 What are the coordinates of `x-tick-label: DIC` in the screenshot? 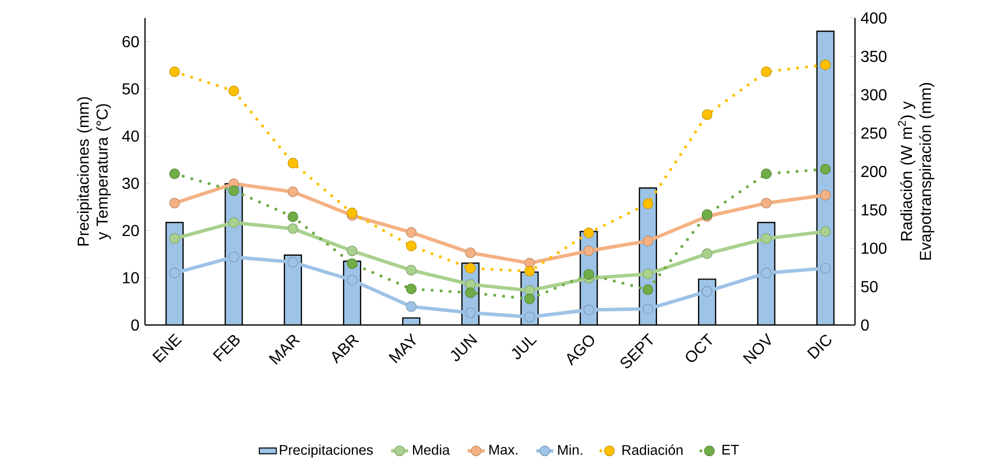 It's located at (819, 347).